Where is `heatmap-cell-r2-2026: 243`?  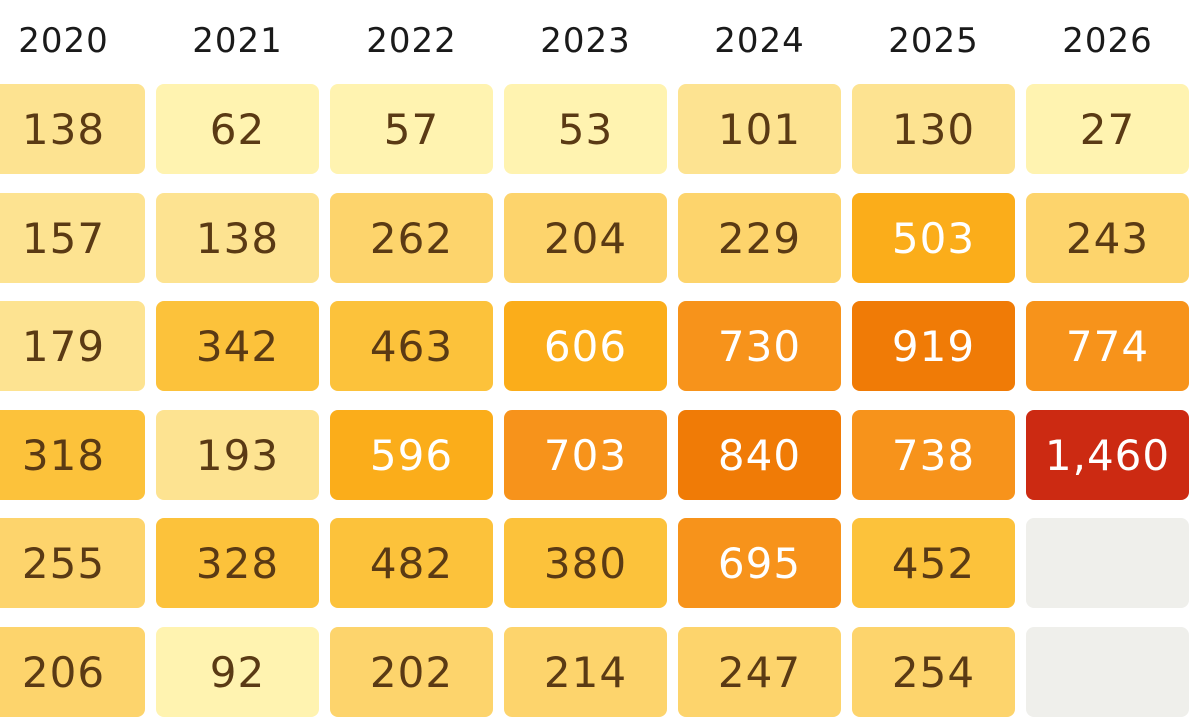
heatmap-cell-r2-2026: 243 is located at coordinates (1107, 238).